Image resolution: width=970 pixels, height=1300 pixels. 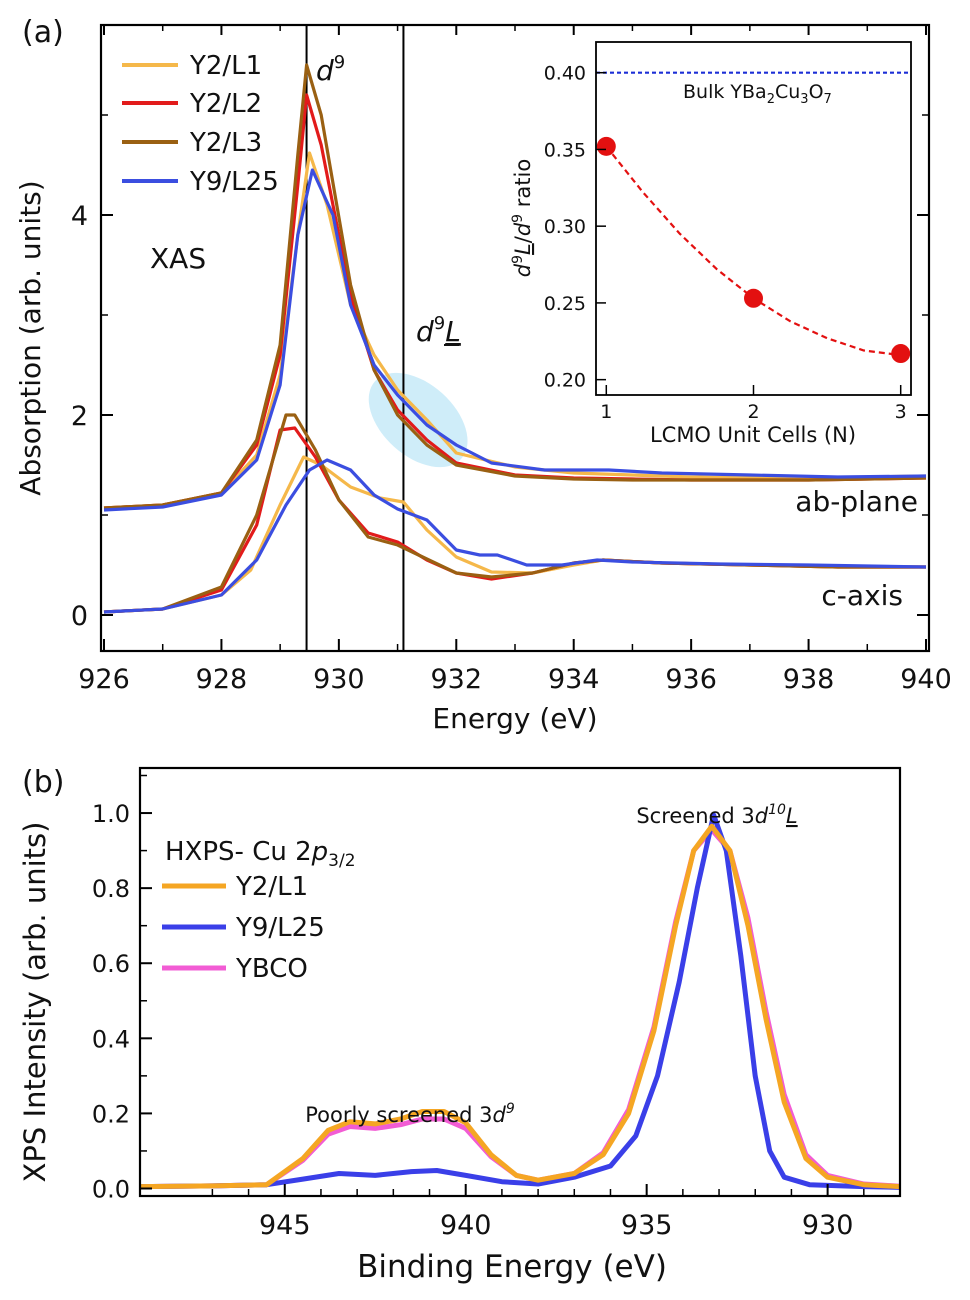 I want to click on legend-item-b-Y2-L1: Y2/L1, so click(x=235, y=887).